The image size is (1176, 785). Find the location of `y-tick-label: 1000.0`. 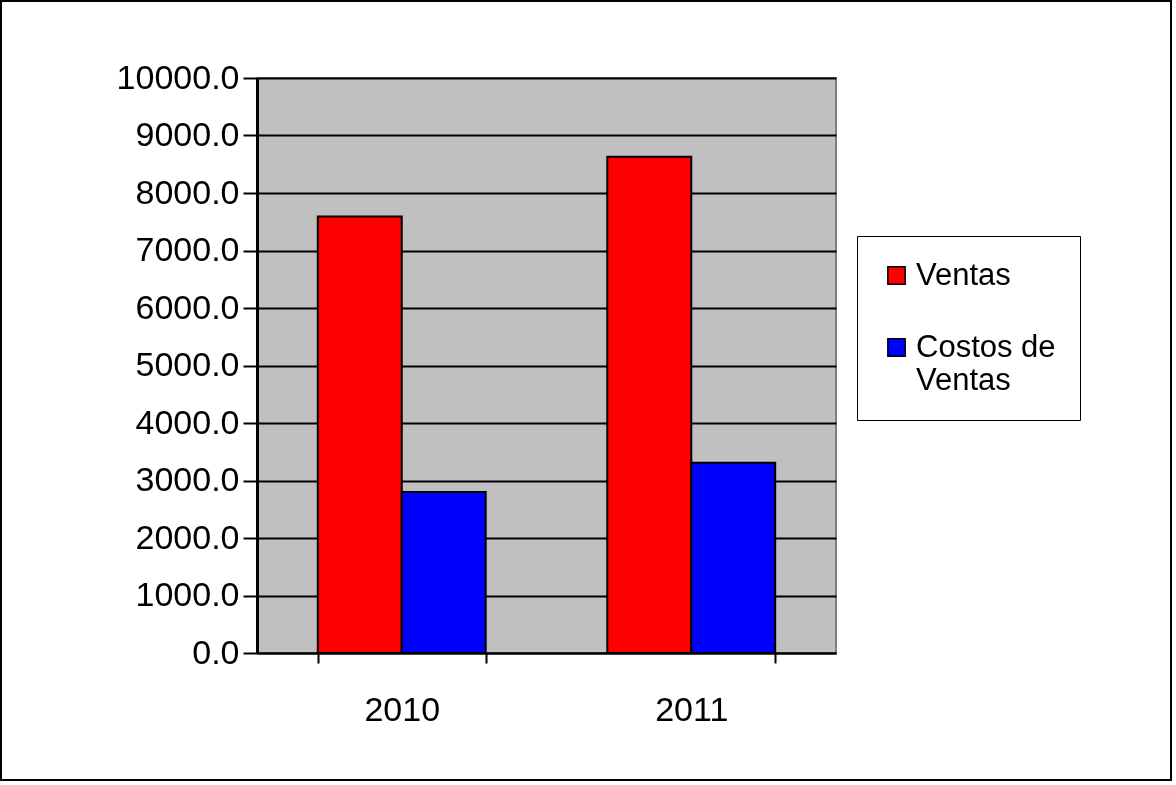

y-tick-label: 1000.0 is located at coordinates (187, 594).